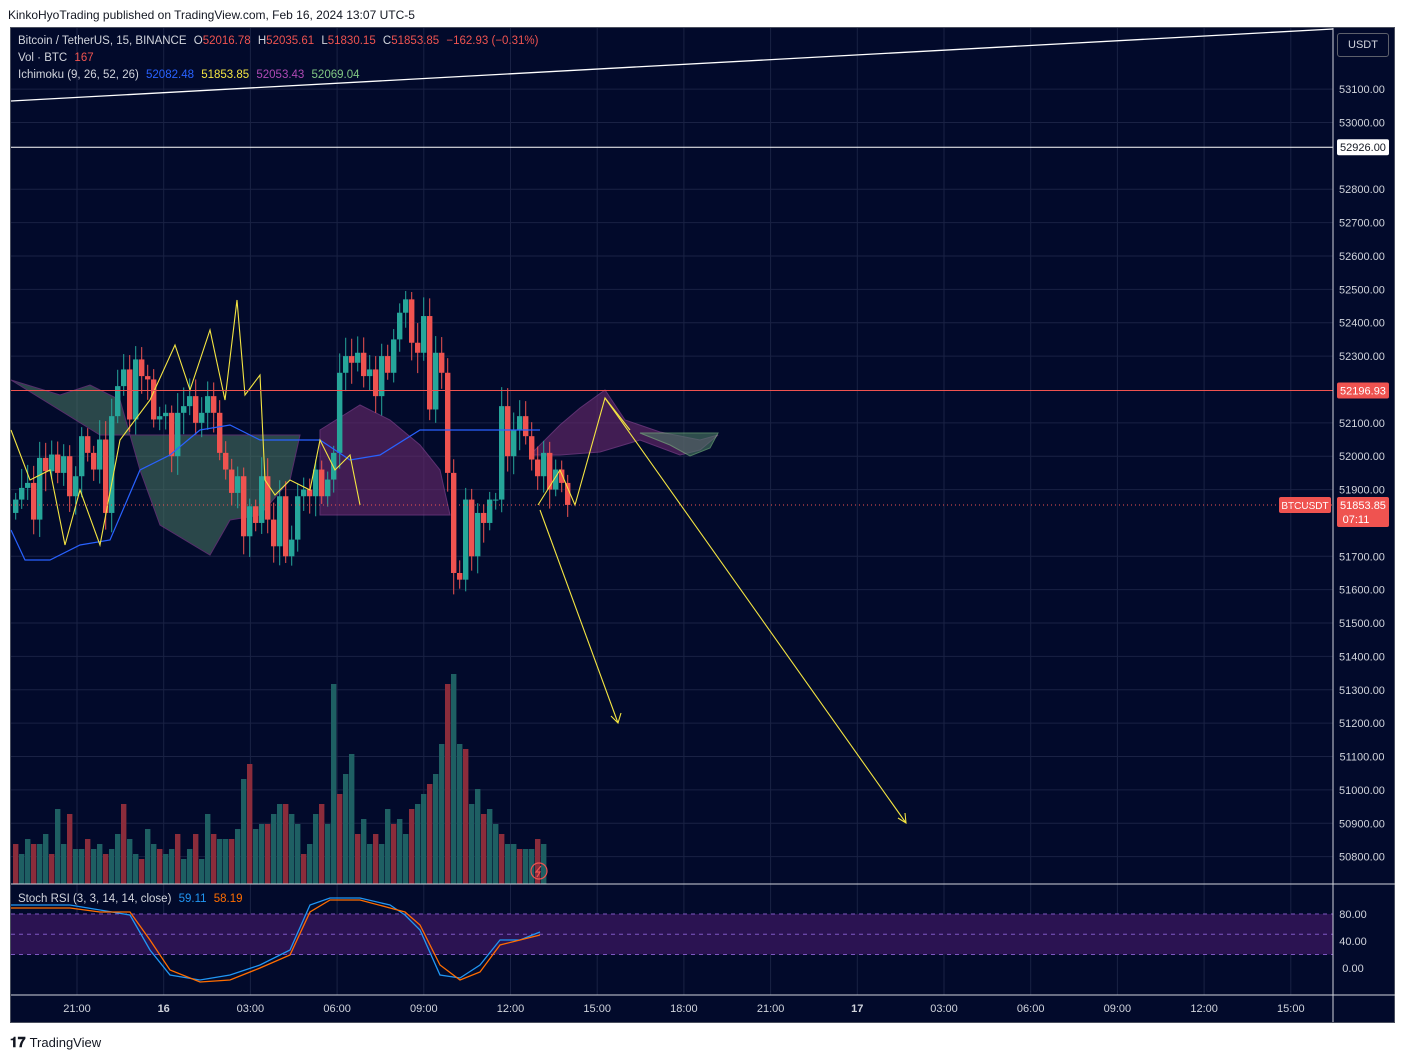 The width and height of the screenshot is (1405, 1059). I want to click on currency-button: USDT, so click(1363, 45).